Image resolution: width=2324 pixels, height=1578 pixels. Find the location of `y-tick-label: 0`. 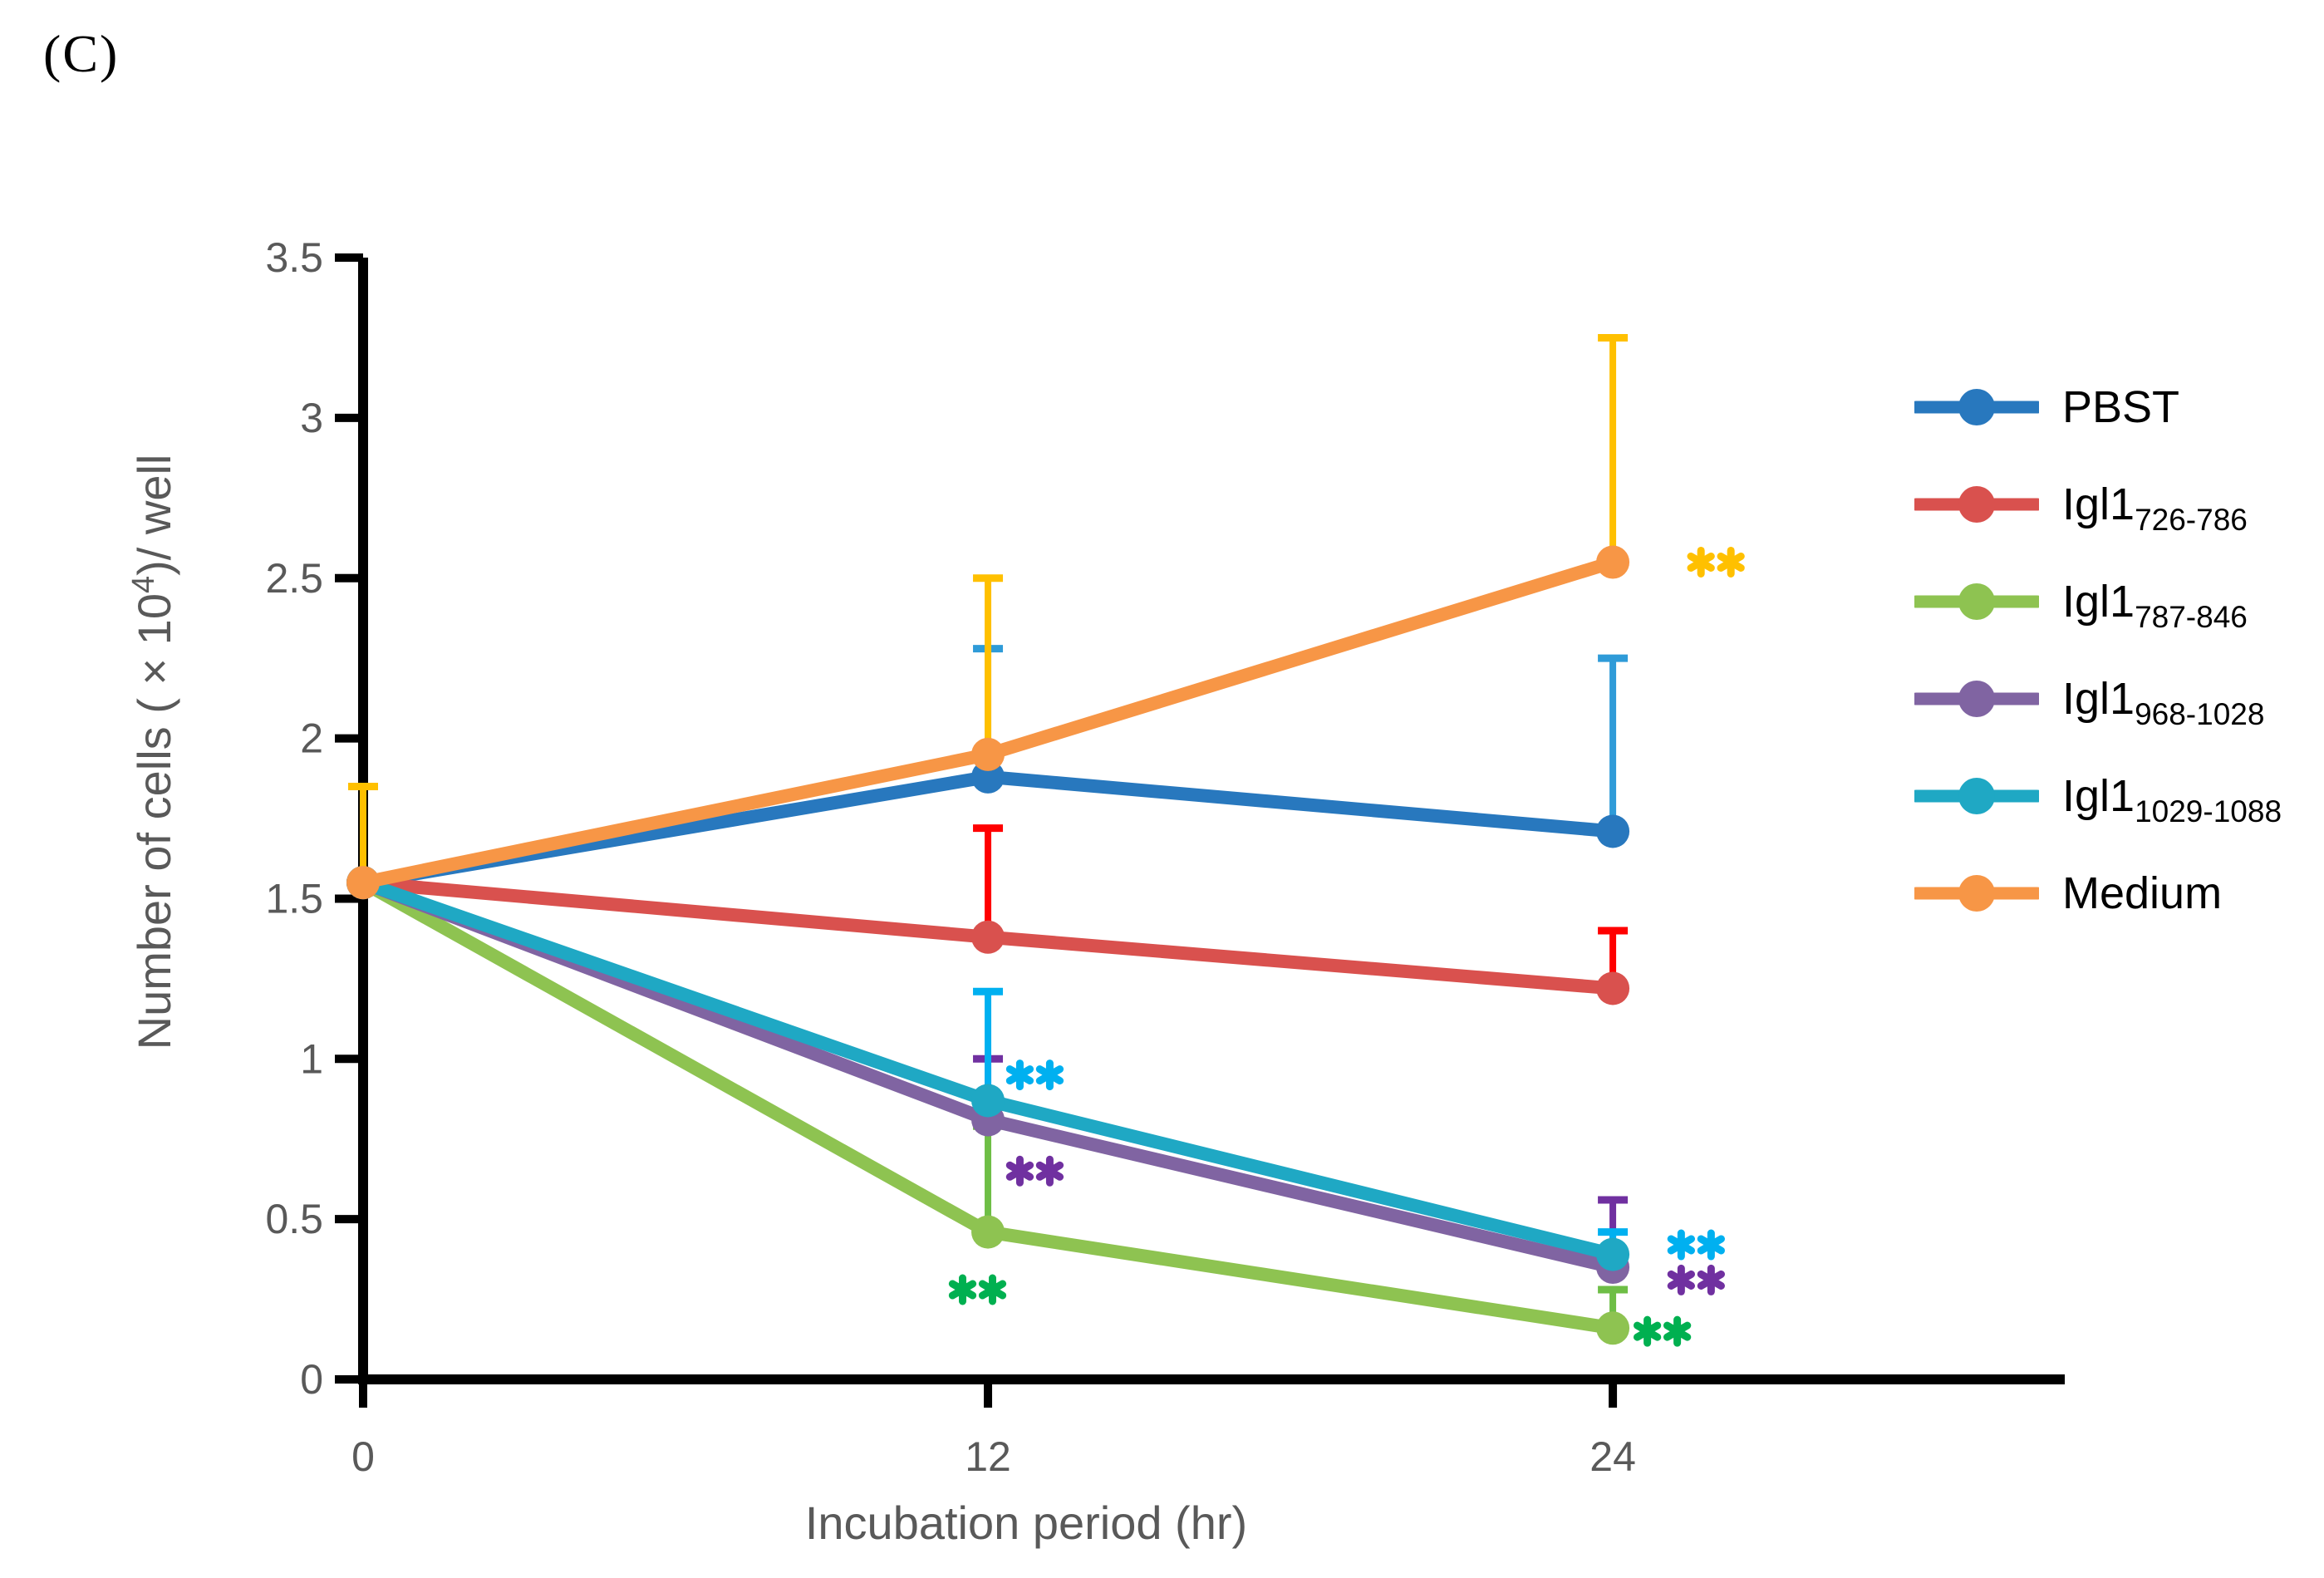

y-tick-label: 0 is located at coordinates (311, 1379).